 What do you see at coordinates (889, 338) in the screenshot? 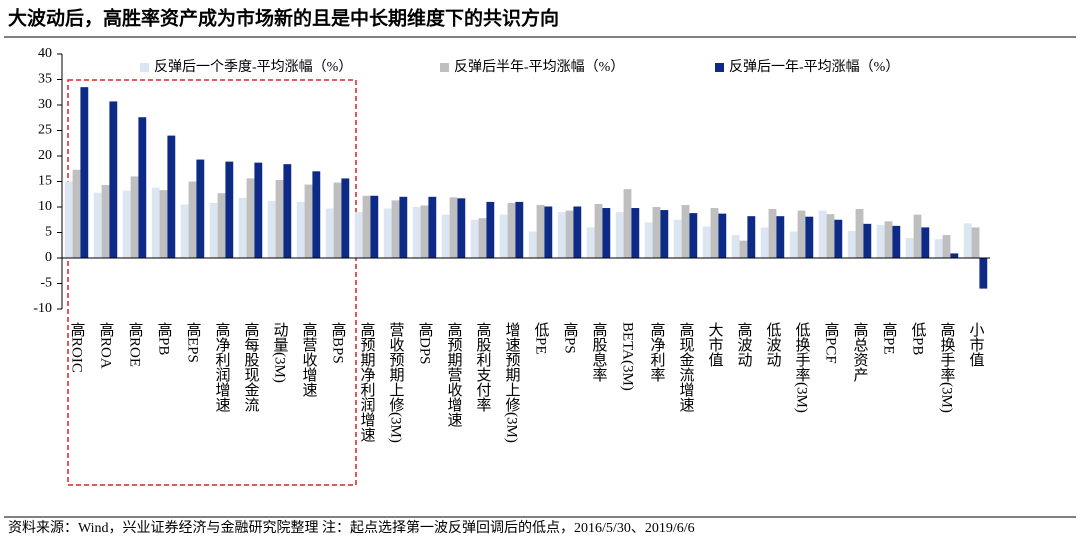
I see `x-tick-label: 高PE` at bounding box center [889, 338].